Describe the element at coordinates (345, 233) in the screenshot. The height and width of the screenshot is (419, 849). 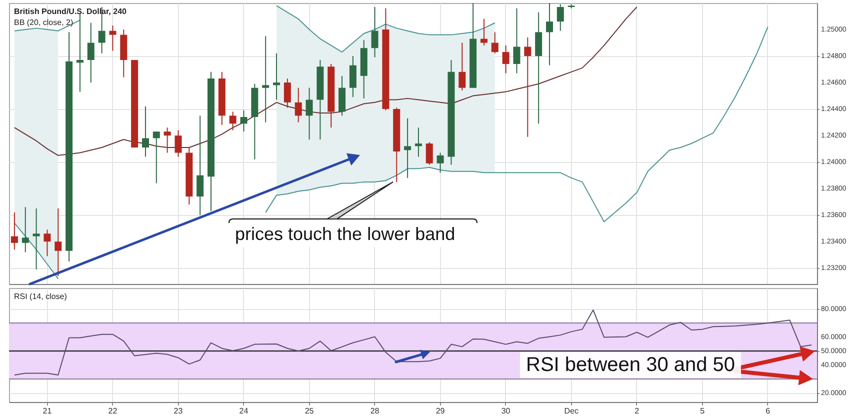
I see `annotation: prices touch the lower band` at that location.